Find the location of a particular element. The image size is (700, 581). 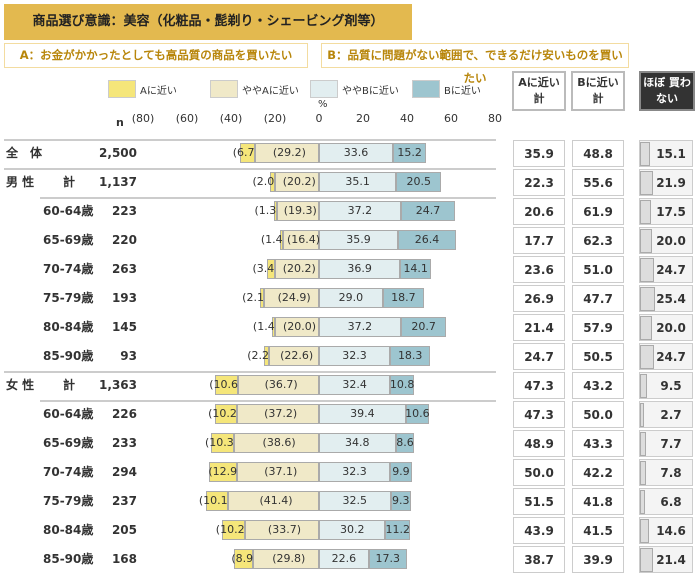

bar-value-label-sa: (29.8) is located at coordinates (289, 558).